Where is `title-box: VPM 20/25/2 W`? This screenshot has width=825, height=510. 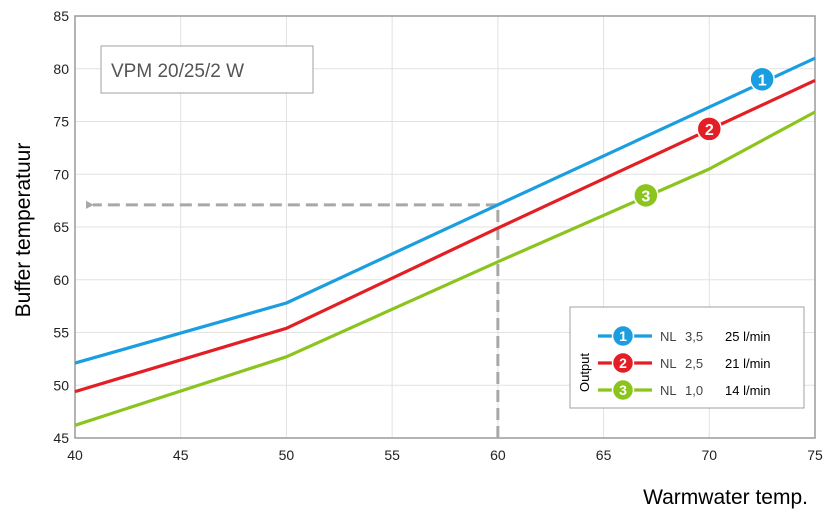
title-box: VPM 20/25/2 W is located at coordinates (207, 69).